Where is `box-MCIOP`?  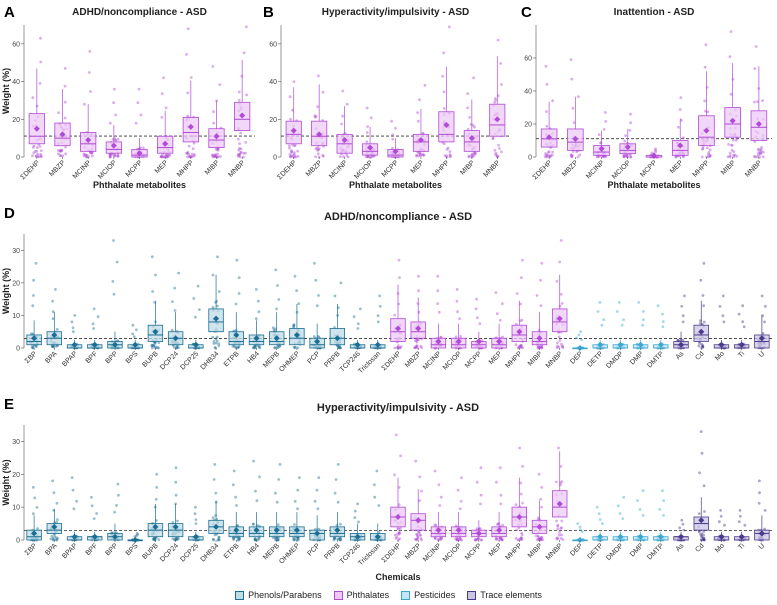
box-MCIOP is located at coordinates (458, 509).